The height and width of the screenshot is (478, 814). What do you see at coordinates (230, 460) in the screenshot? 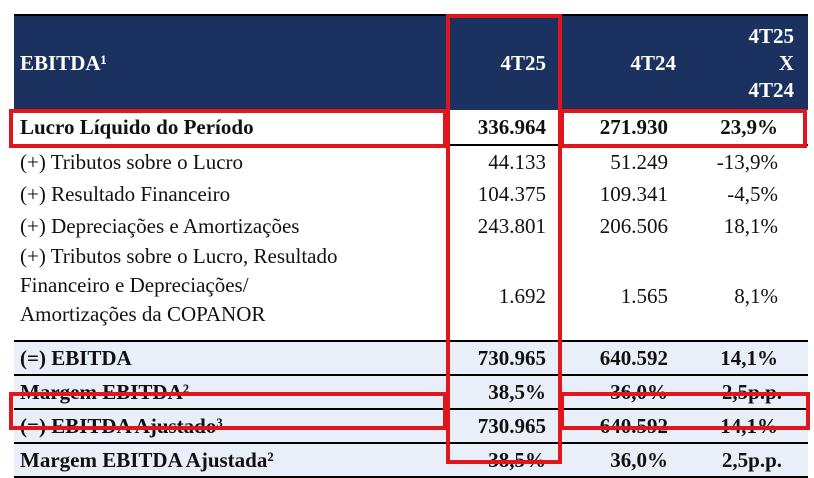
I see `row-label: Margem EBITDA Ajustada²` at bounding box center [230, 460].